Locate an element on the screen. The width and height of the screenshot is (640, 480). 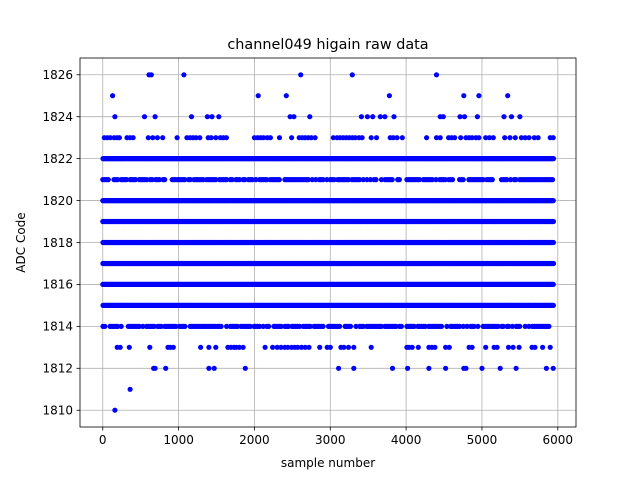
y-tick-label: 1818 is located at coordinates (57, 243).